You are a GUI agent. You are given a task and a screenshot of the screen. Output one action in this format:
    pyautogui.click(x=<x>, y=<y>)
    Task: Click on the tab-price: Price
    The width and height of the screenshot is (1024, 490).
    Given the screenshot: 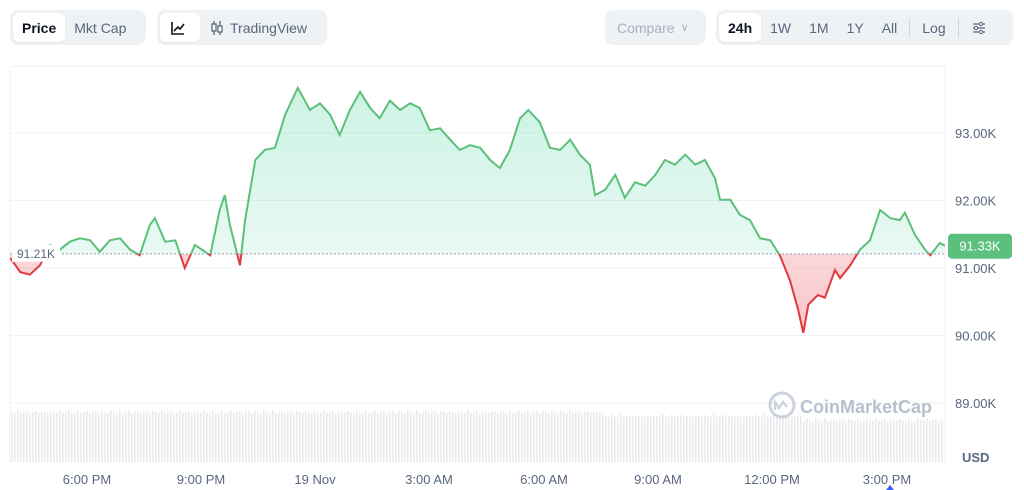 What is the action you would take?
    pyautogui.click(x=39, y=27)
    